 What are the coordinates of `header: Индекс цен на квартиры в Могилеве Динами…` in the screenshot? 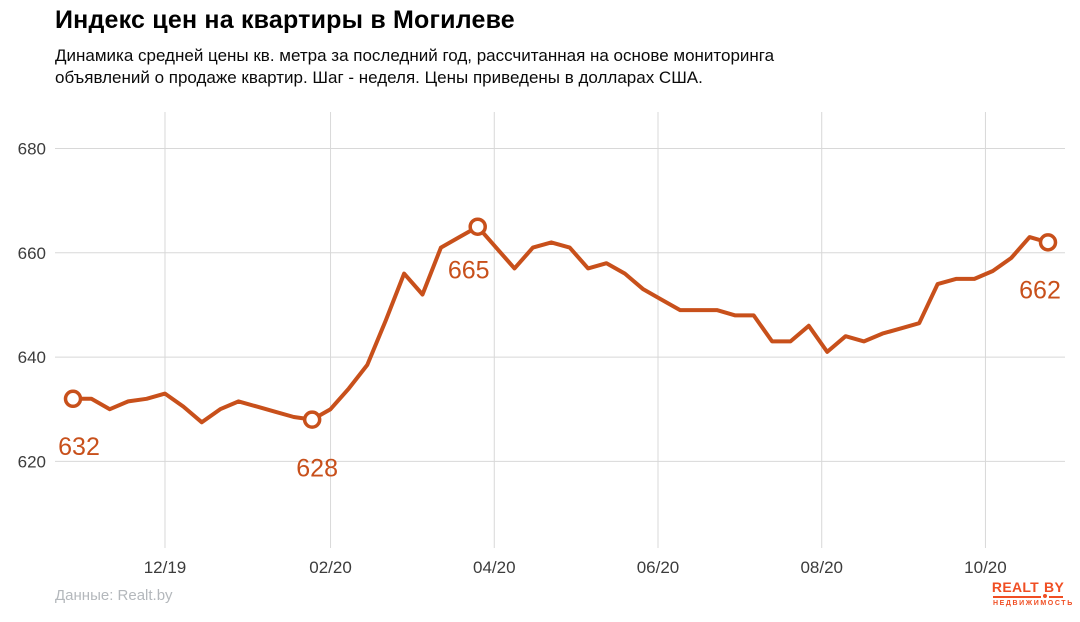 It's located at (545, 47).